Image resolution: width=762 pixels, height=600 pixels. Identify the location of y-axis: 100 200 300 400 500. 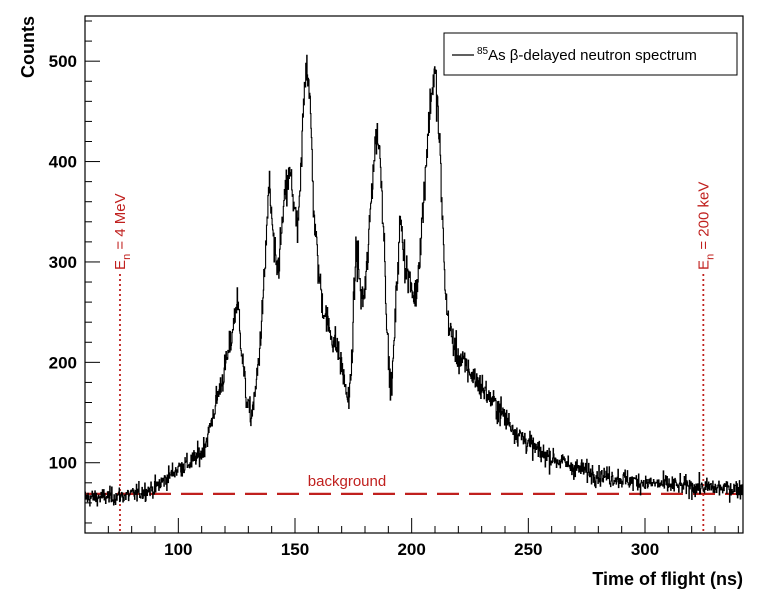
(74, 272).